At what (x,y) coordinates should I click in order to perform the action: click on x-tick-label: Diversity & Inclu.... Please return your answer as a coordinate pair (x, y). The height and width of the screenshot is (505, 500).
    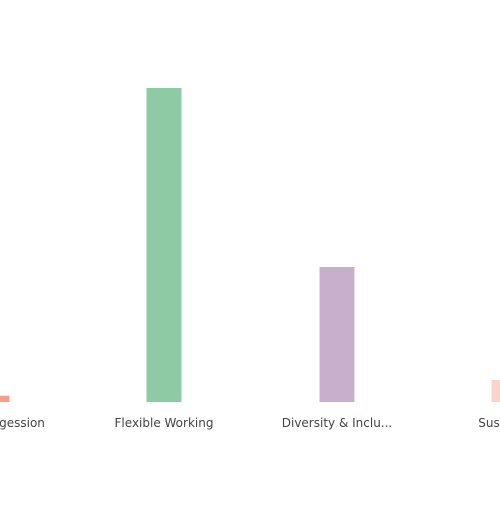
    Looking at the image, I should click on (337, 423).